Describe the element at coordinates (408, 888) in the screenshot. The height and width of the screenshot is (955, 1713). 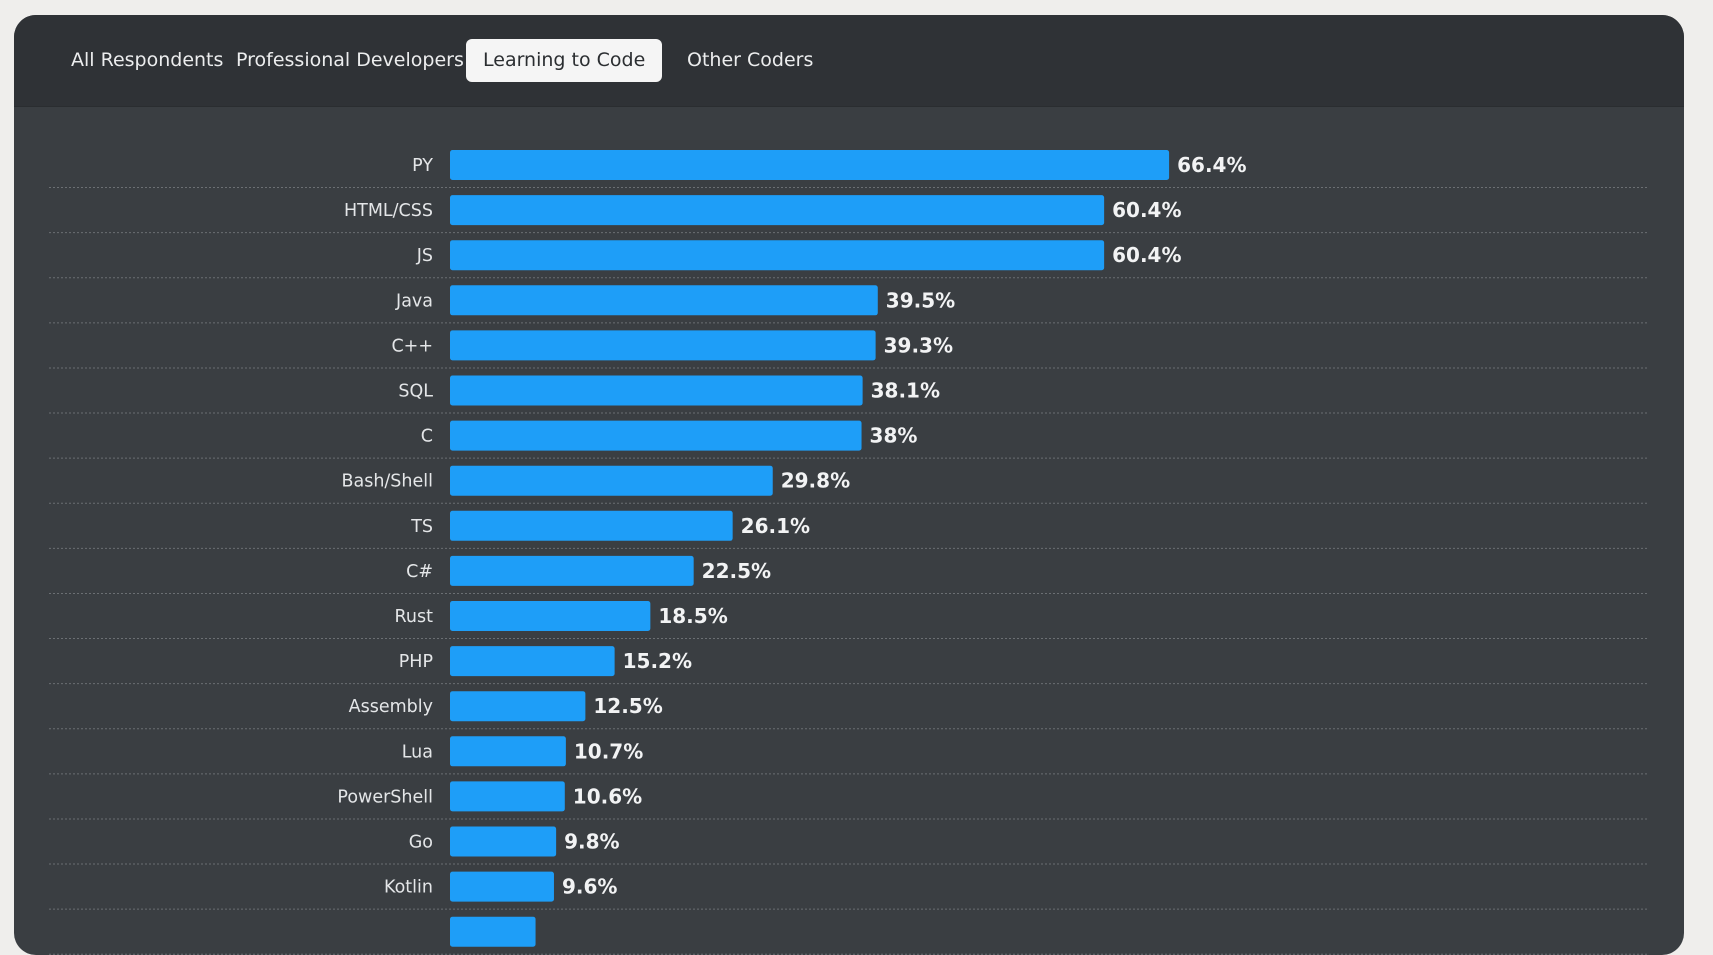
I see `category-label: Kotlin` at that location.